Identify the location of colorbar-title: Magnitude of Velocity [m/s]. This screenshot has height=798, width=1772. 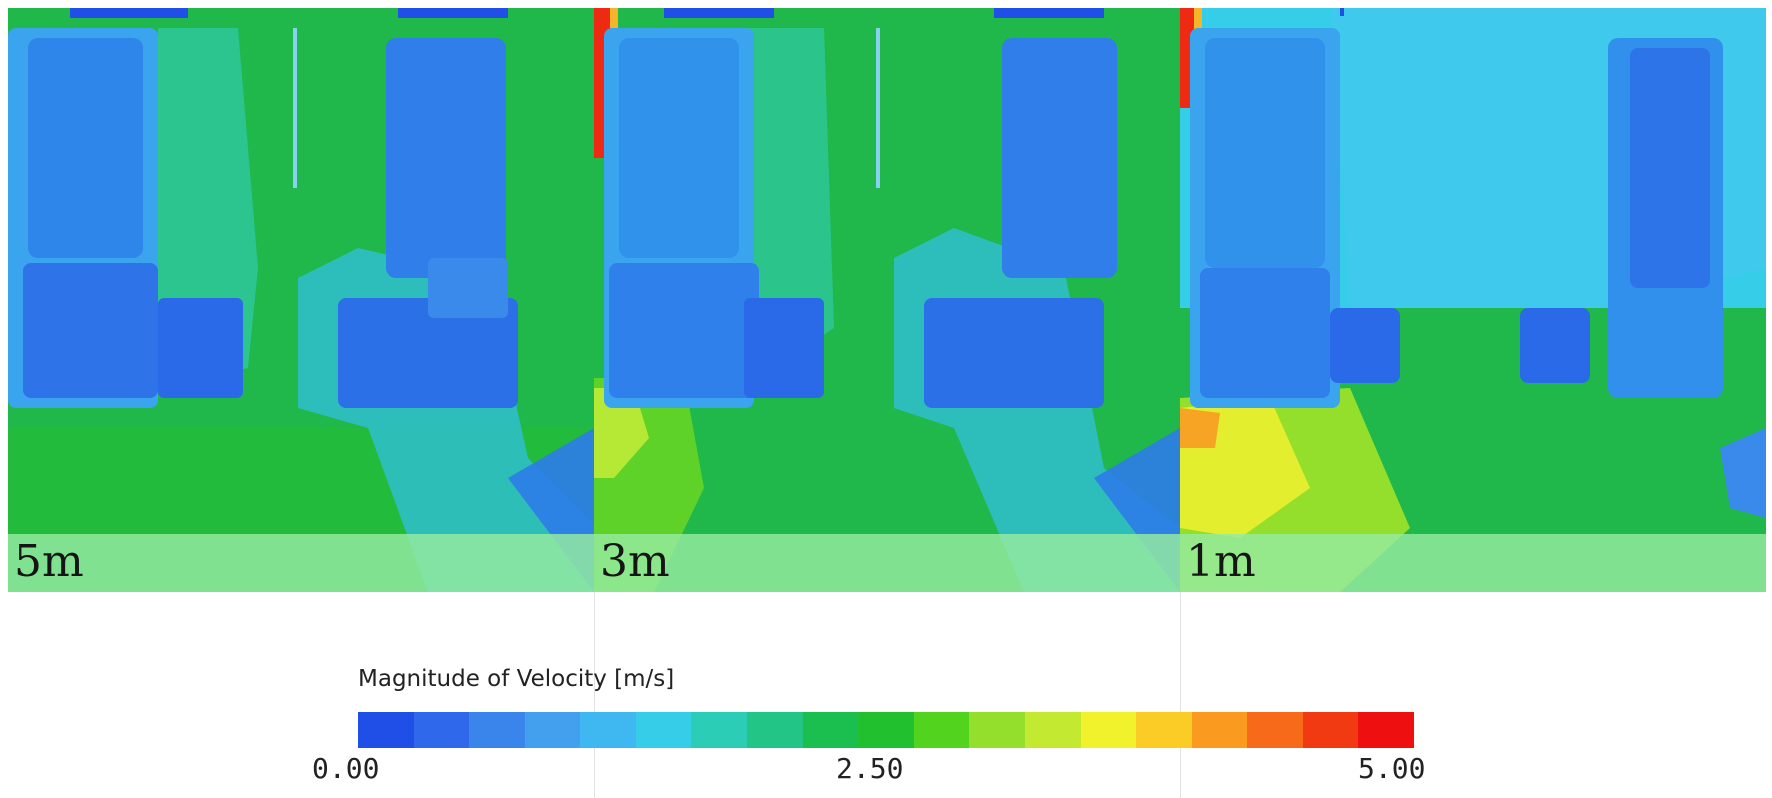
(516, 679).